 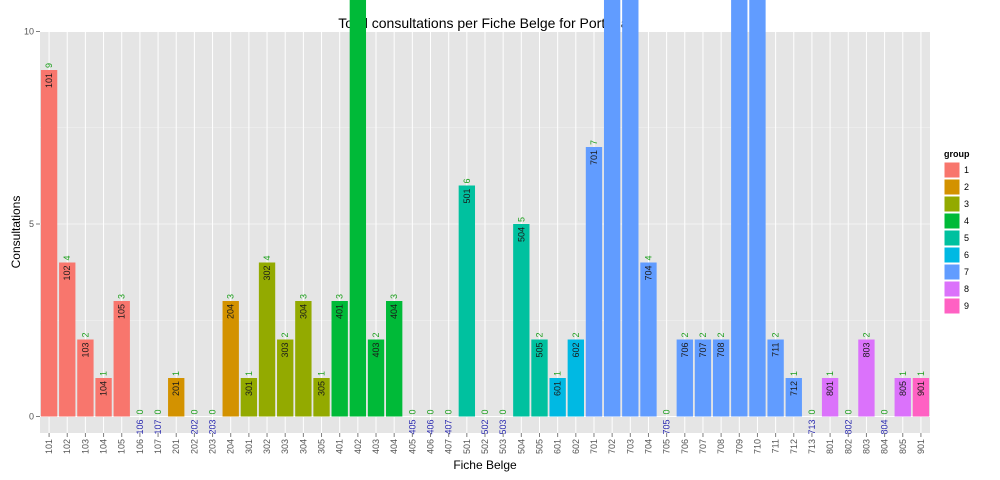 I want to click on bar-category-label: 705, so click(x=667, y=427).